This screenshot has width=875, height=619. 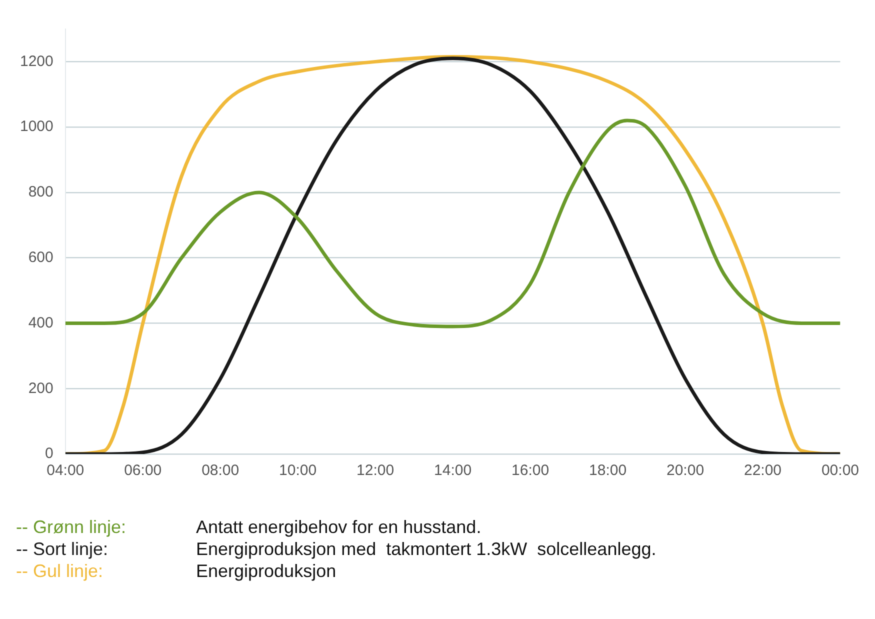 What do you see at coordinates (60, 571) in the screenshot?
I see `text: -- Gul linje:` at bounding box center [60, 571].